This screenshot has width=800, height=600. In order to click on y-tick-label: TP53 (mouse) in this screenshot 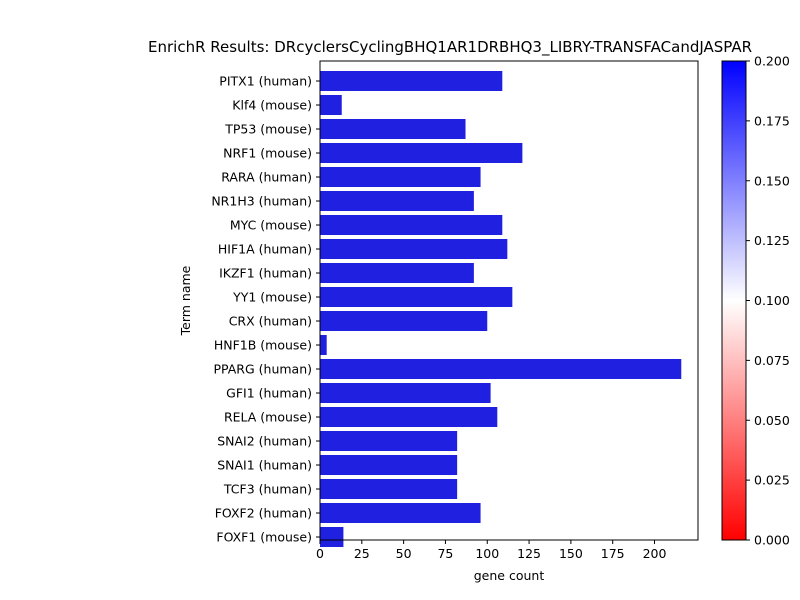, I will do `click(268, 129)`.